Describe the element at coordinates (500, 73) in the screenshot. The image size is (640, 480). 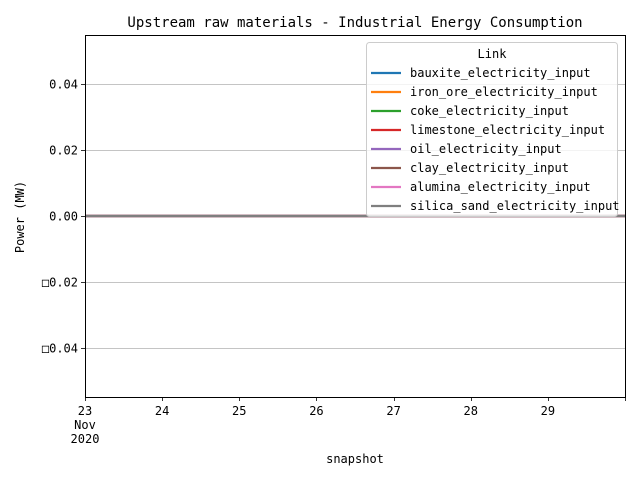
I see `legend-label: bauxite_electricity_input` at that location.